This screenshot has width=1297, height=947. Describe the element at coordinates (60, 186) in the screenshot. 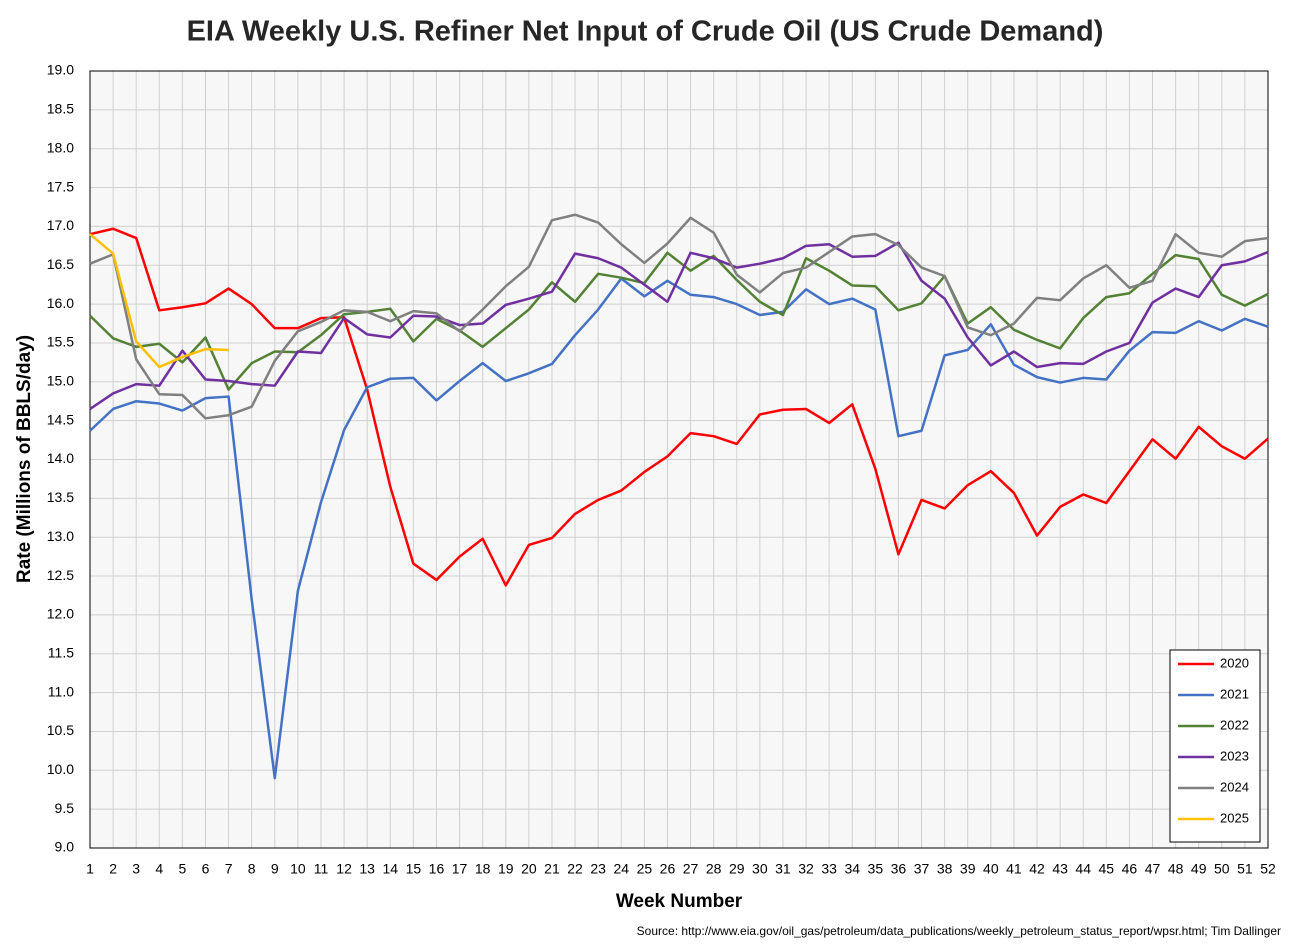

I see `y-tick-label: 17.5` at that location.